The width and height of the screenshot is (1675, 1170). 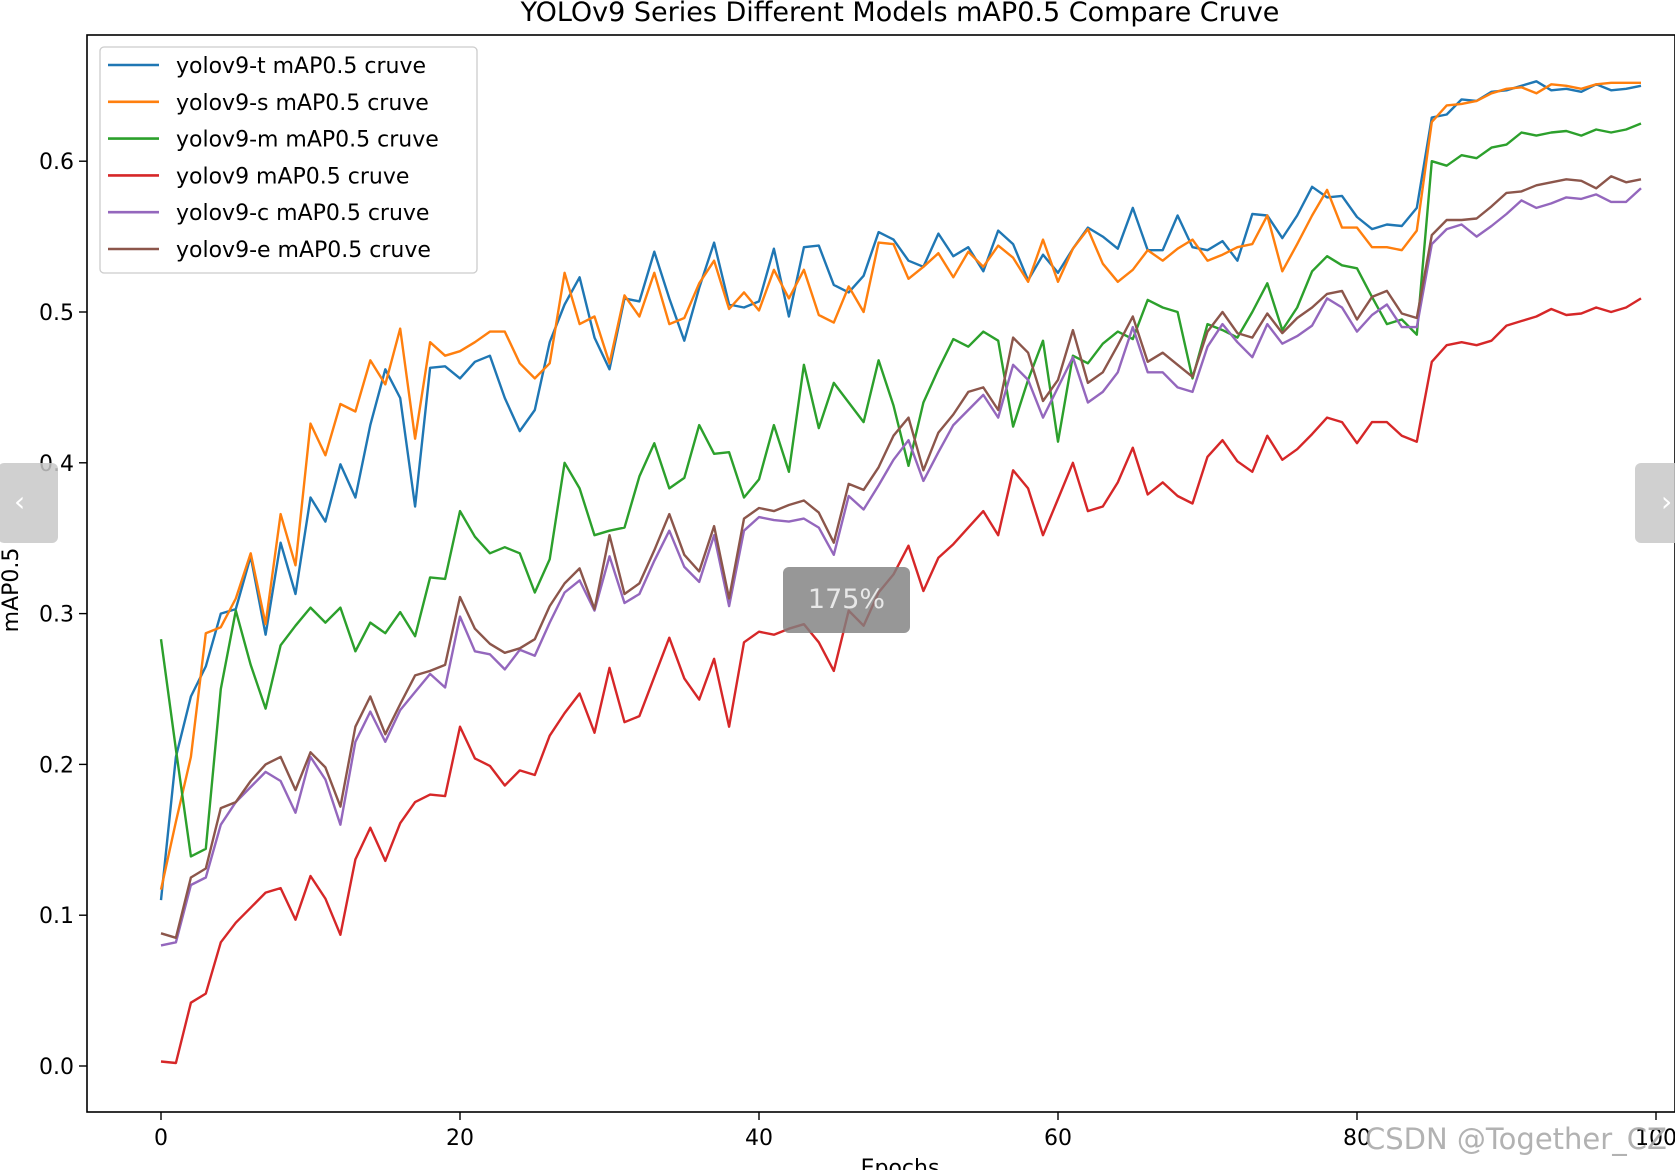 I want to click on y-tick-label: 0.3, so click(x=56, y=615).